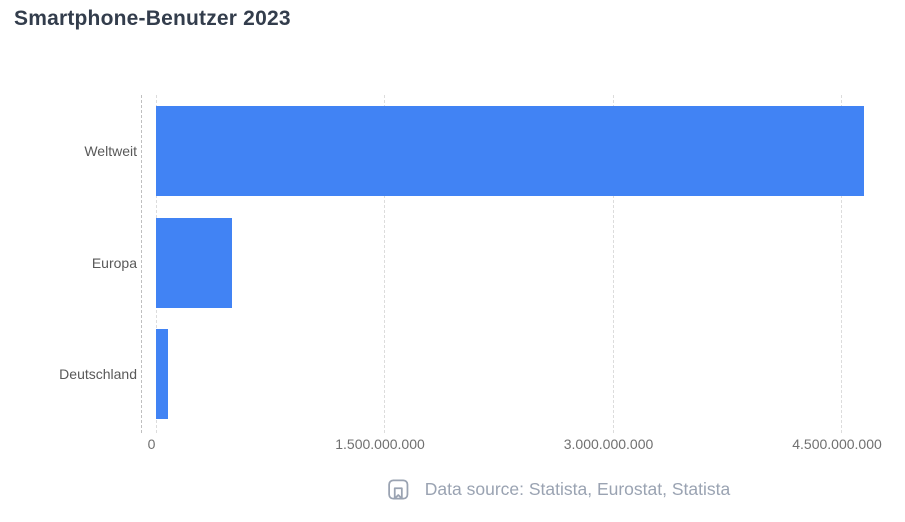 Image resolution: width=905 pixels, height=522 pixels. What do you see at coordinates (114, 262) in the screenshot?
I see `category-label-europa: Europa` at bounding box center [114, 262].